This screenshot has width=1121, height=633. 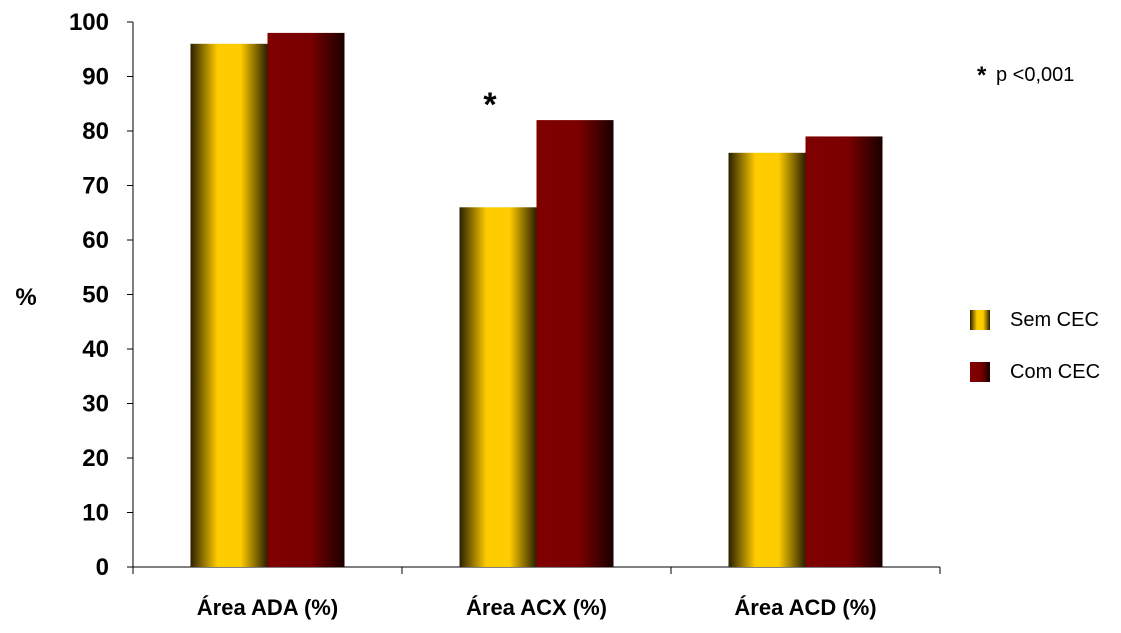 I want to click on y-axis-label: %, so click(x=25, y=297).